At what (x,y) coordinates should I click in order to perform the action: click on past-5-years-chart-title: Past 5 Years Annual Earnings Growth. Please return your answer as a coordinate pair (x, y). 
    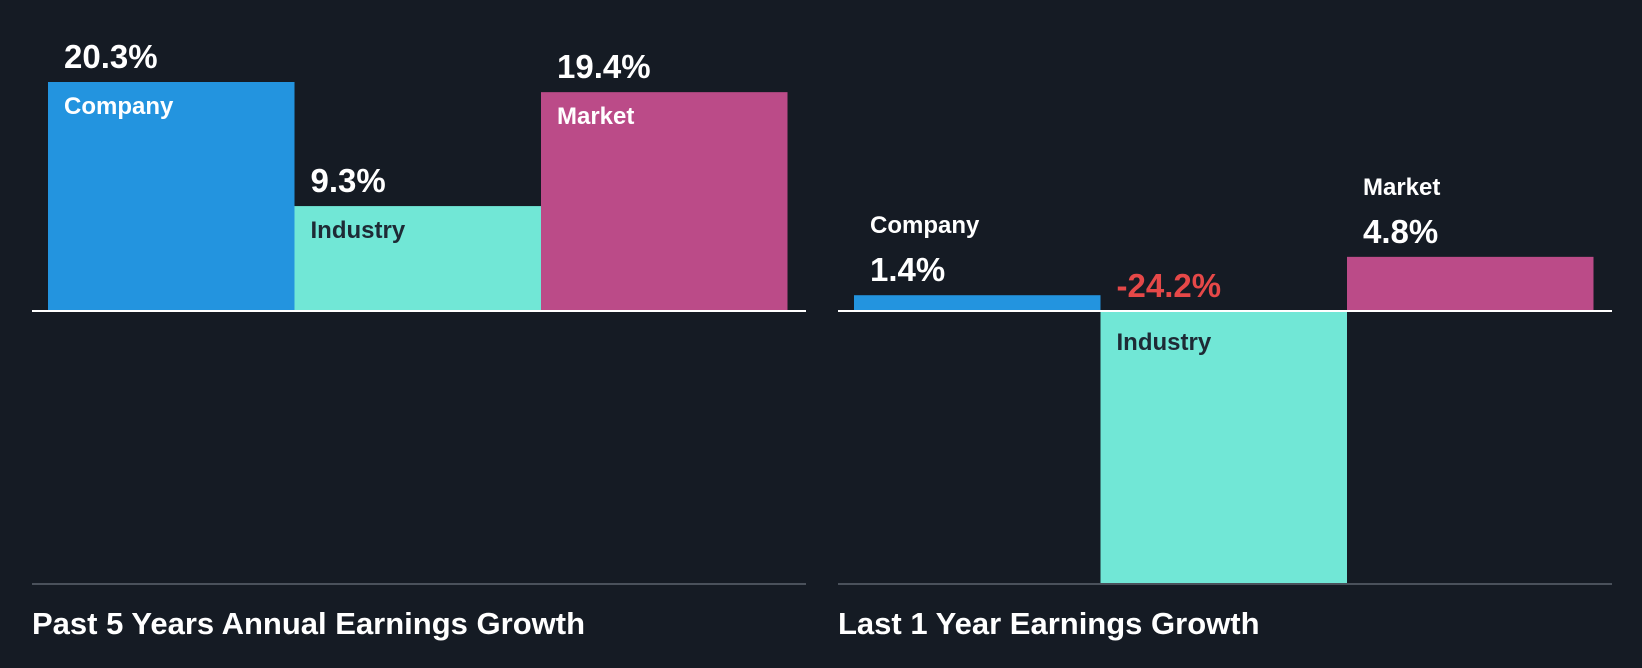
    Looking at the image, I should click on (309, 623).